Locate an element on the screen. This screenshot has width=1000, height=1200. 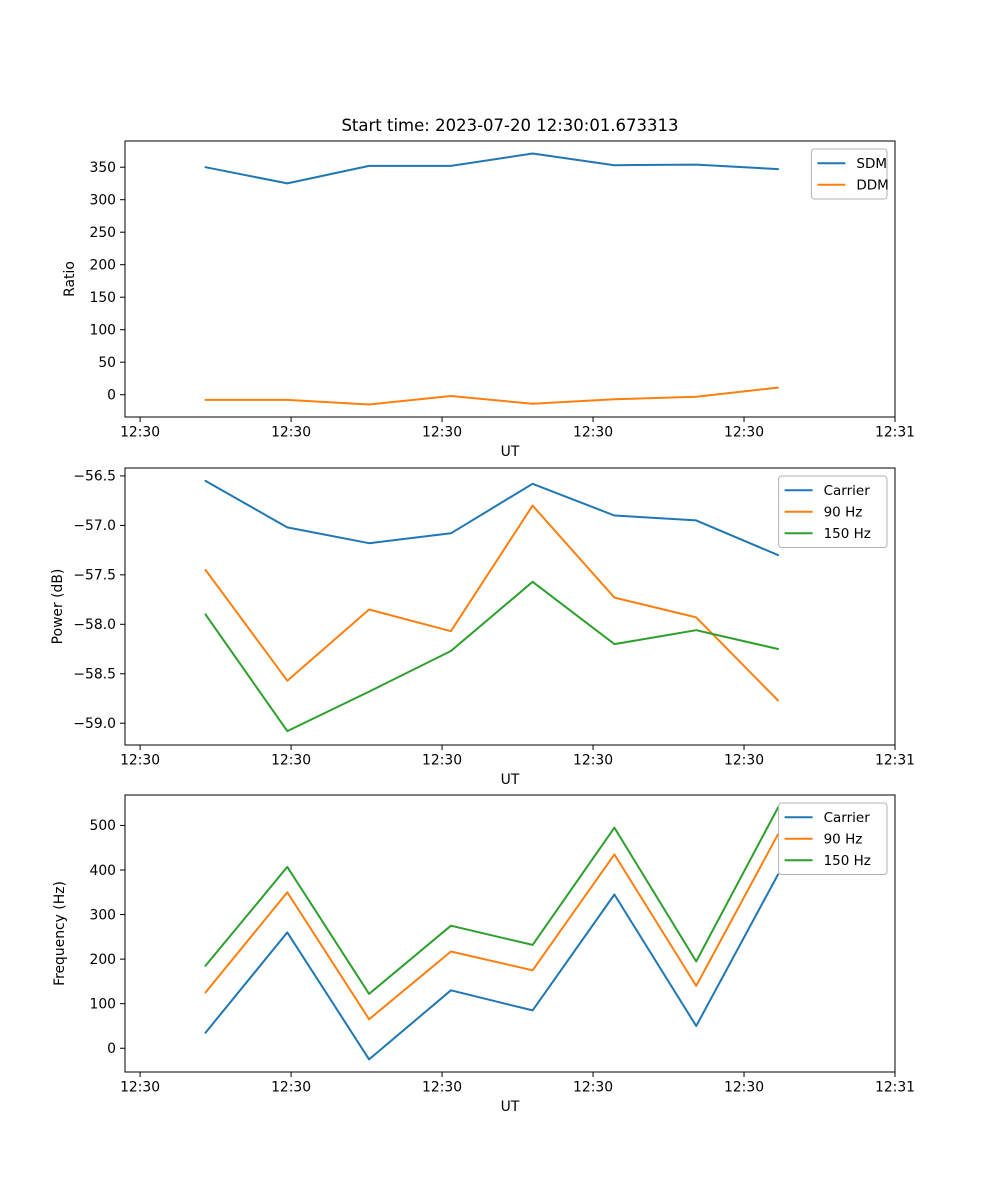
y-tick-label: 500 is located at coordinates (102, 826).